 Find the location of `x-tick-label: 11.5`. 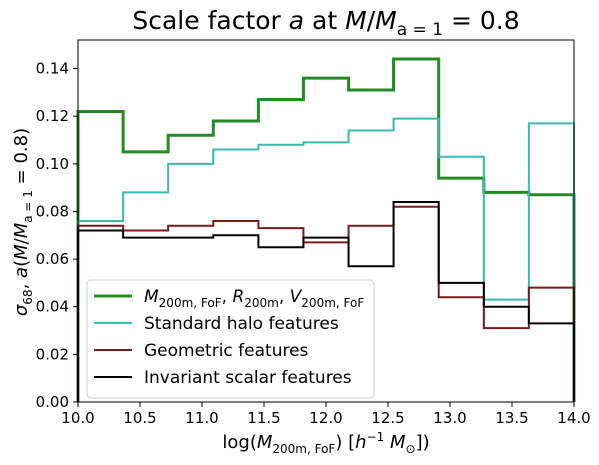

x-tick-label: 11.5 is located at coordinates (263, 418).